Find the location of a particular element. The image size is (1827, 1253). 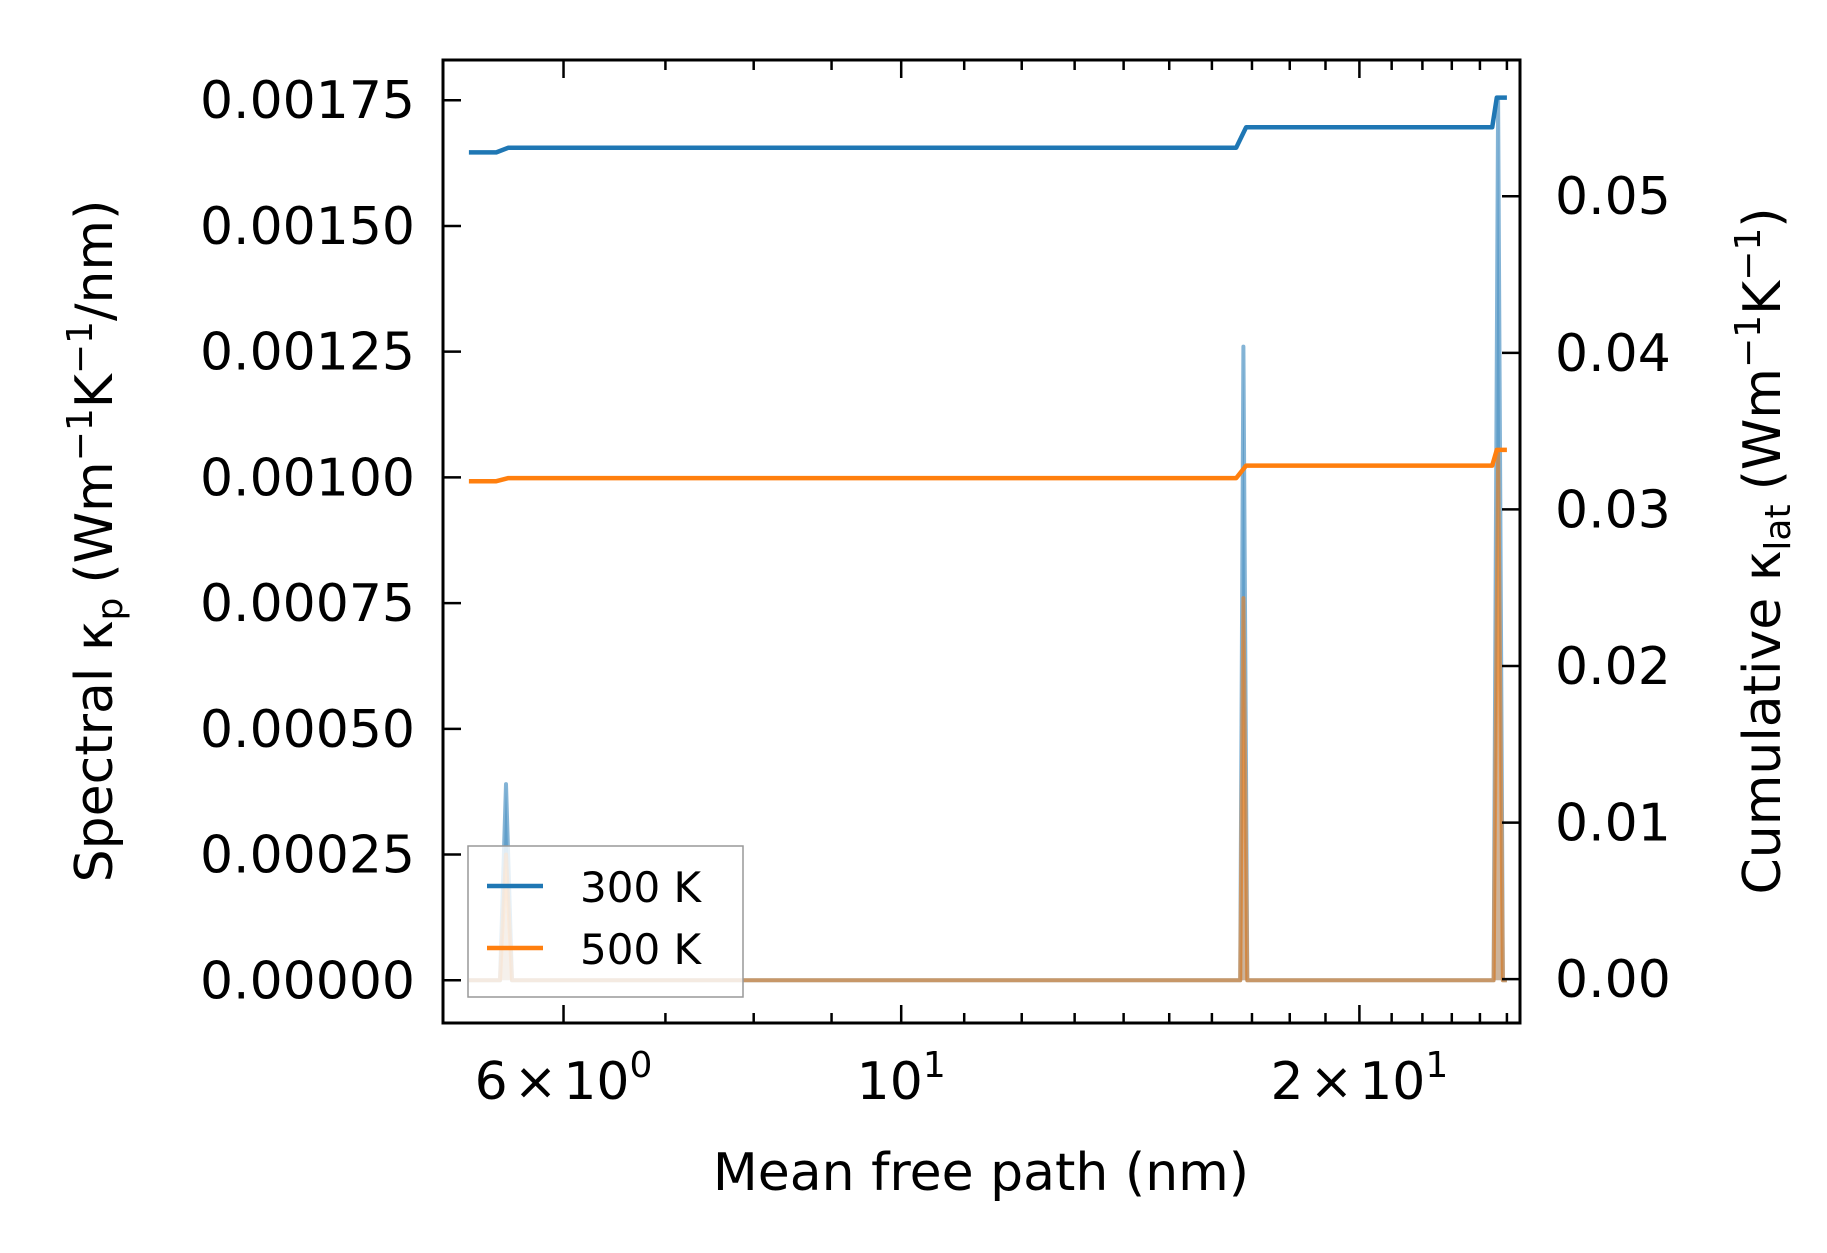

right-y-axis-ticks: 0.00 0.01 0.02 0.03 0.04 0.05 is located at coordinates (1586, 588).